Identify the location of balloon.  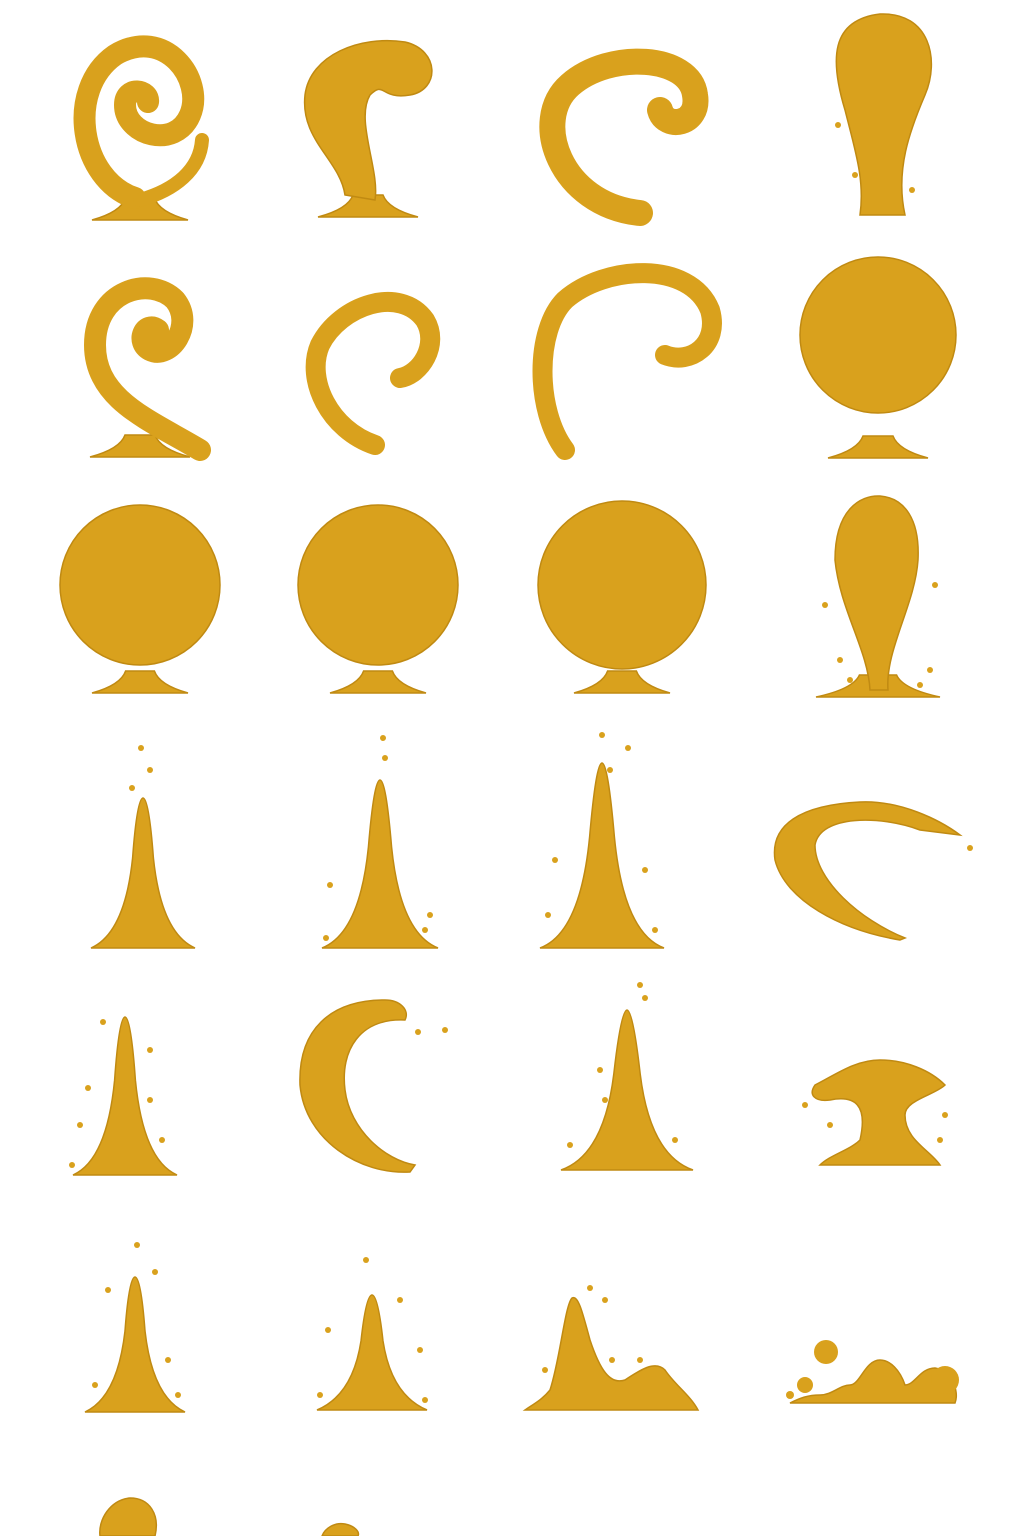
(876, 593).